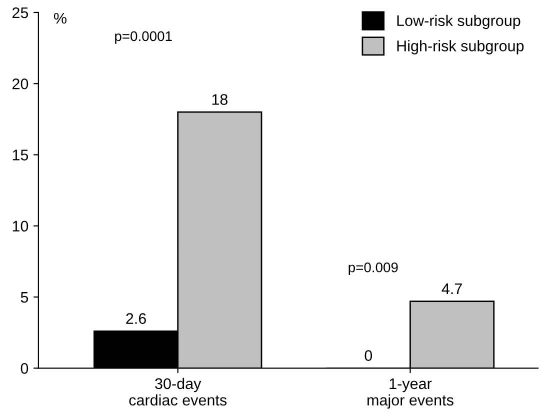 This screenshot has width=549, height=416. I want to click on y-axis-title: %, so click(60, 18).